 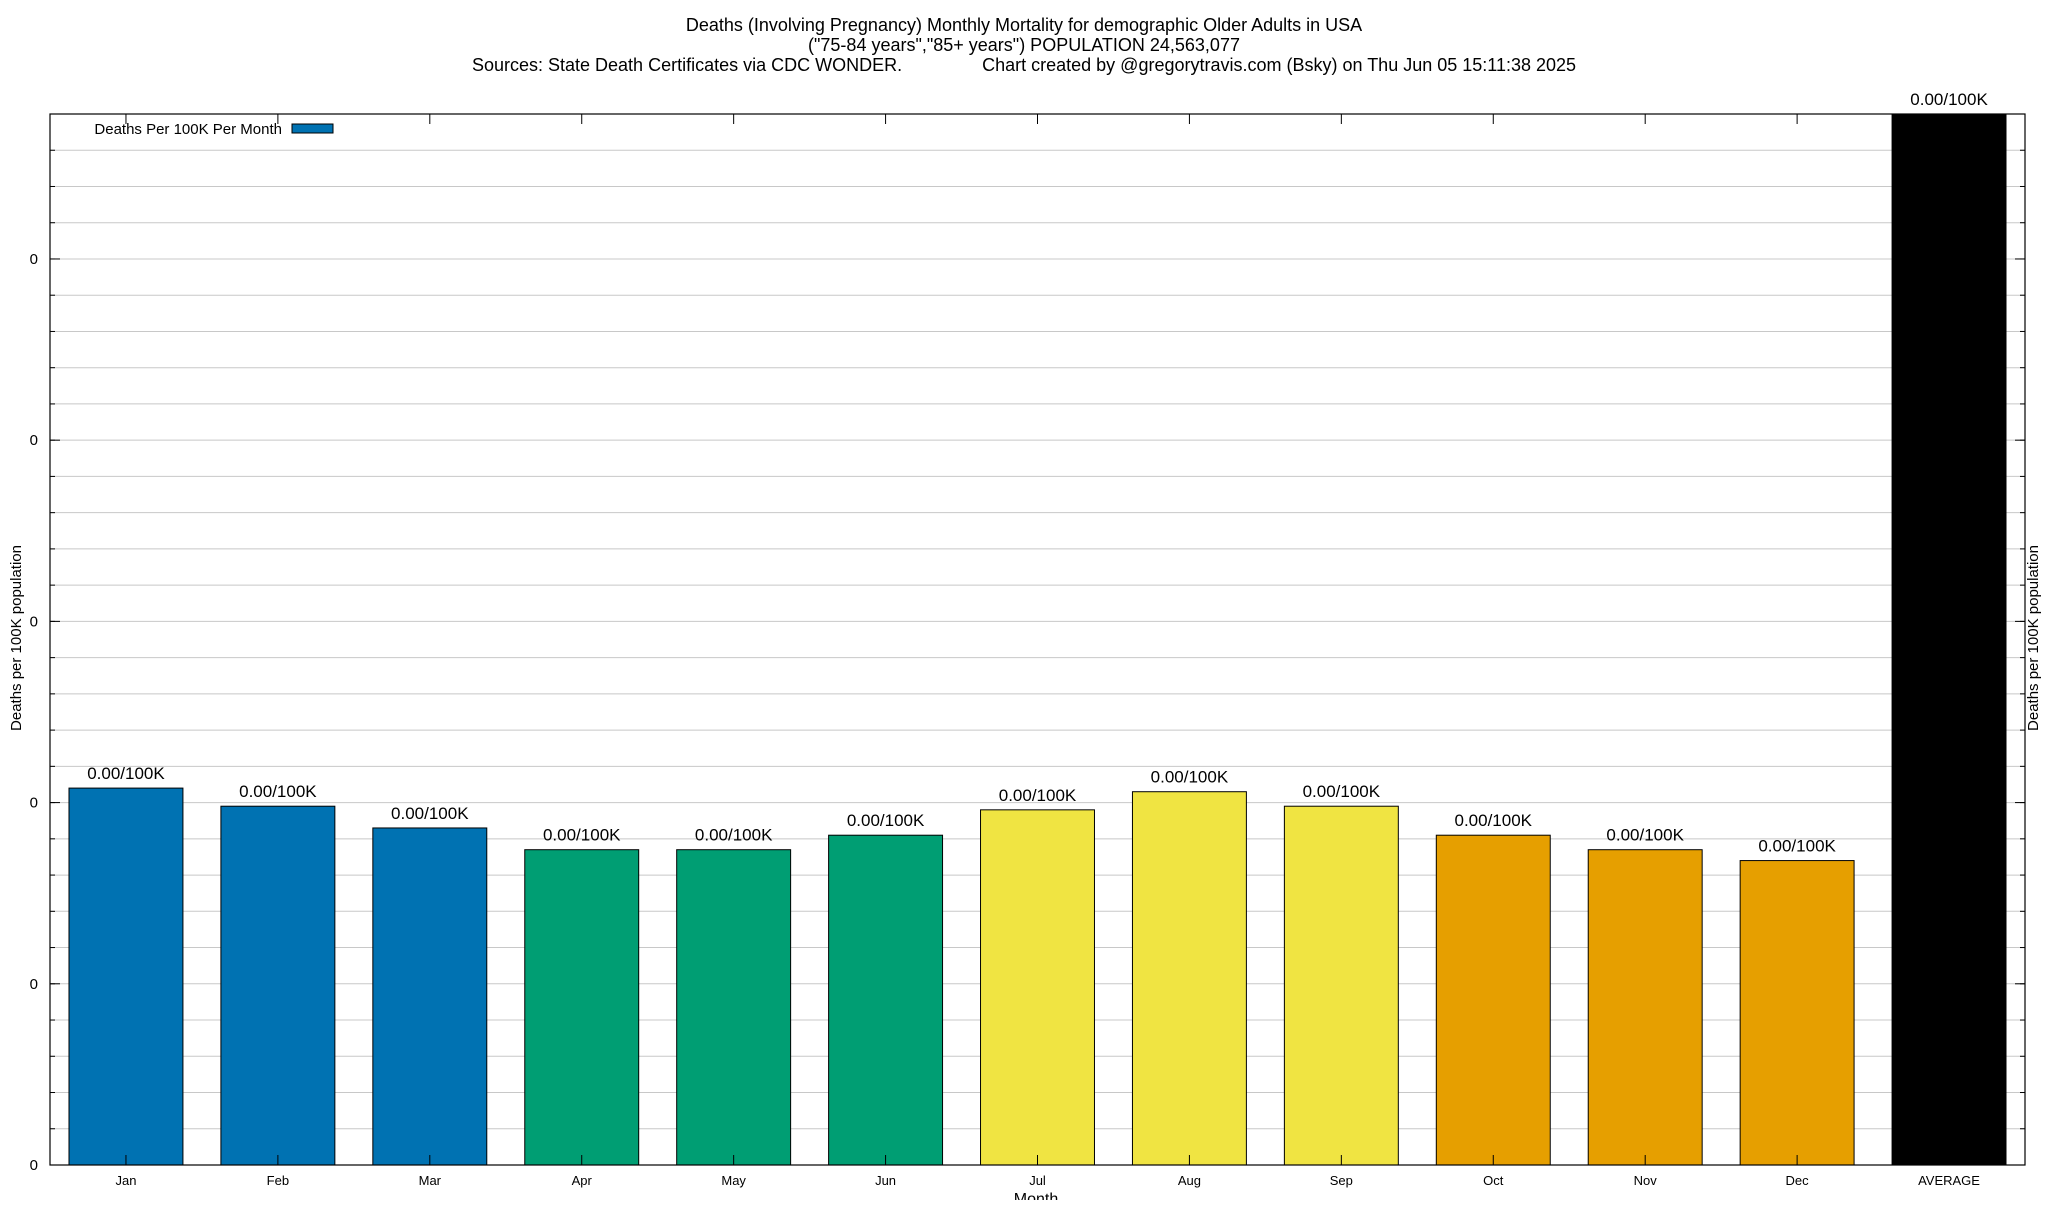 What do you see at coordinates (1036, 1195) in the screenshot?
I see `x-axis-label: Month` at bounding box center [1036, 1195].